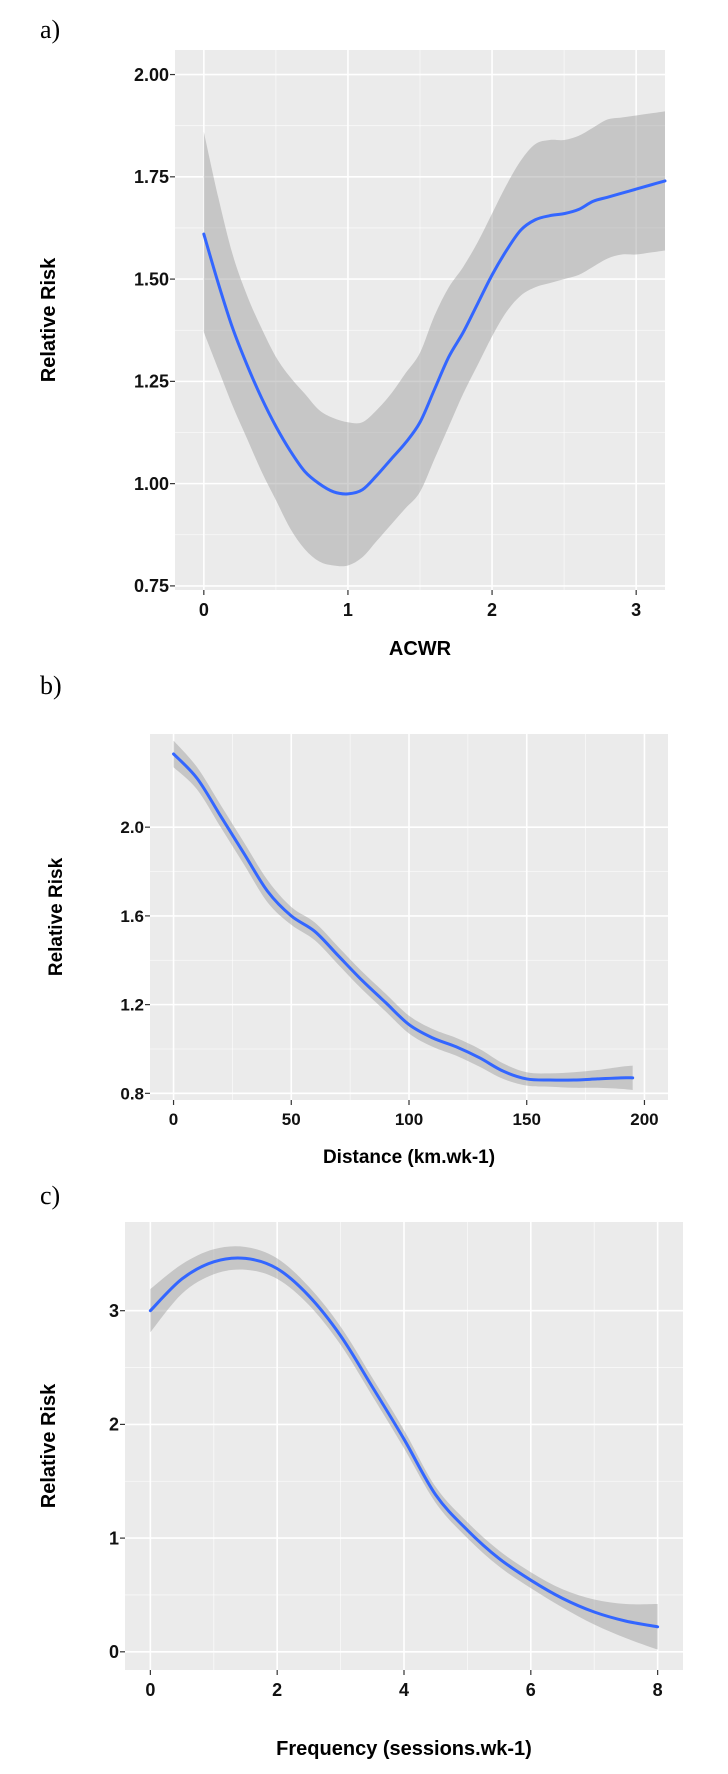 This screenshot has height=1774, width=728. Describe the element at coordinates (531, 1690) in the screenshot. I see `x-tick-label: 6` at that location.